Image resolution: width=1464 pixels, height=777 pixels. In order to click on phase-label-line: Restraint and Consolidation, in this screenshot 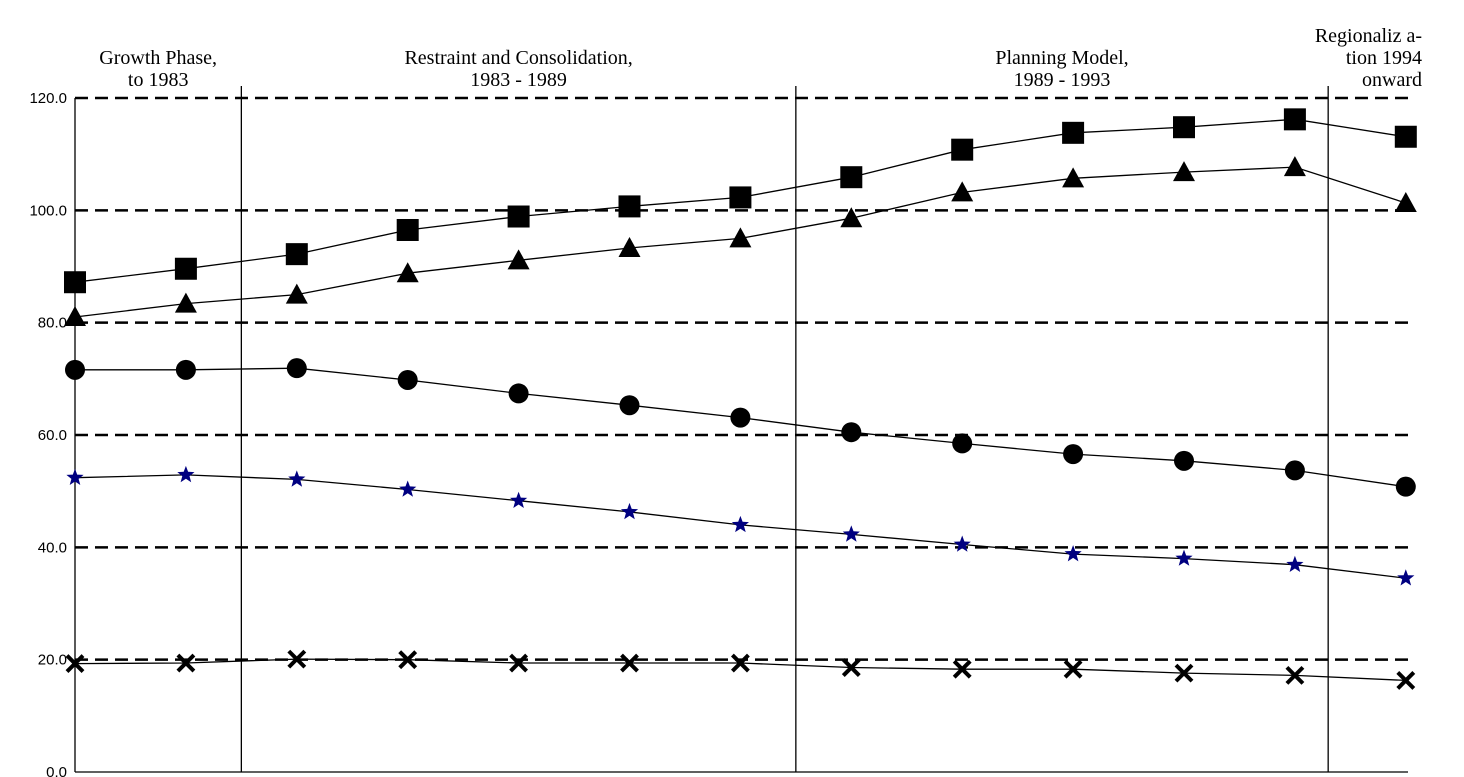, I will do `click(518, 58)`.